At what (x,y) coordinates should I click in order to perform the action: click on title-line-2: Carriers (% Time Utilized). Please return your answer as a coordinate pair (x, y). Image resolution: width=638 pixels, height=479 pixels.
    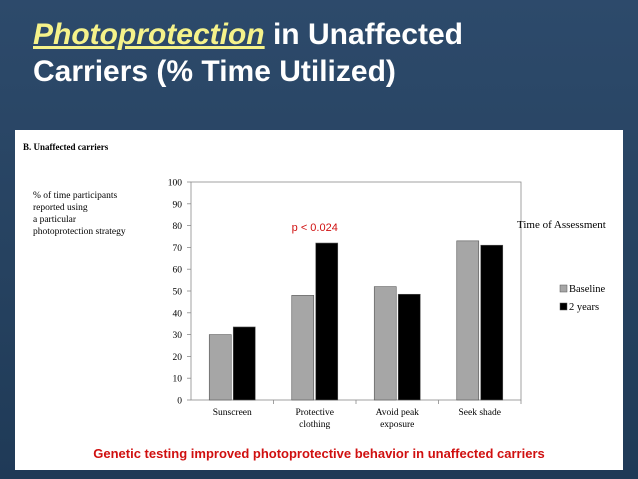
    Looking at the image, I should click on (214, 71).